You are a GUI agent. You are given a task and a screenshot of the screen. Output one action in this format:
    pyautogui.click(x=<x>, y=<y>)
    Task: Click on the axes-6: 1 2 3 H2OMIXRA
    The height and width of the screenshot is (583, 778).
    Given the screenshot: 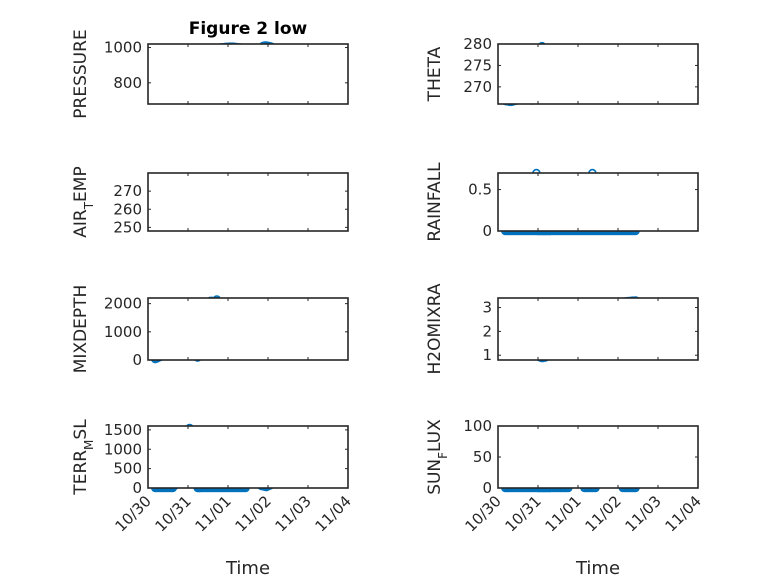 What is the action you would take?
    pyautogui.click(x=562, y=329)
    